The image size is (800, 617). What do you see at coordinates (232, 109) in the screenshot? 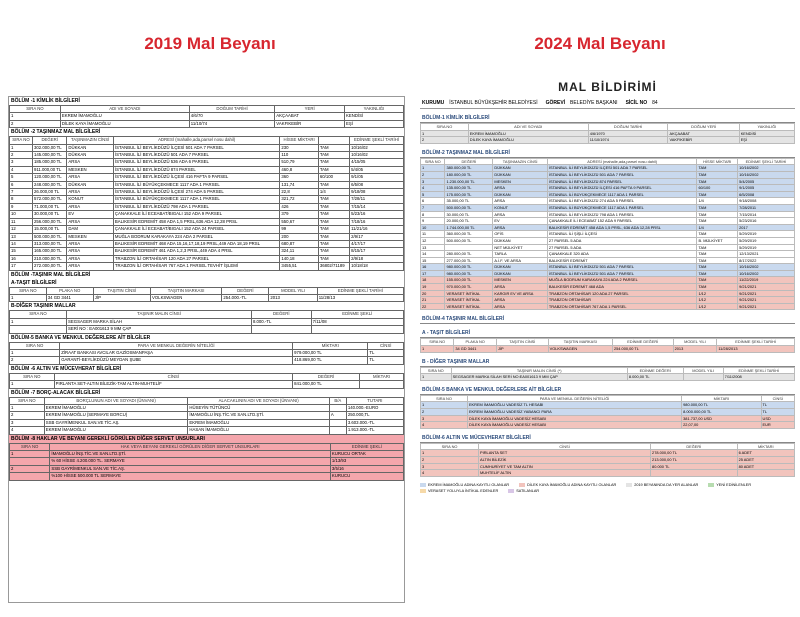
I see `header-cell: DOĞUM TARİHİ` at bounding box center [232, 109].